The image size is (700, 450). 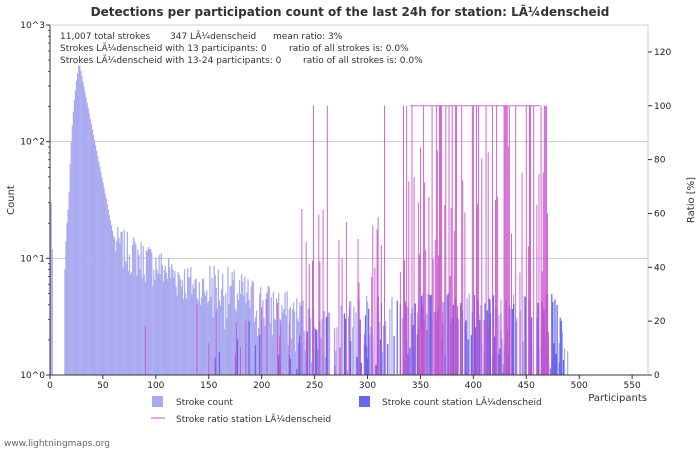 What do you see at coordinates (462, 402) in the screenshot?
I see `legend-label-station-count: Stroke count station LÃ¼denscheid` at bounding box center [462, 402].